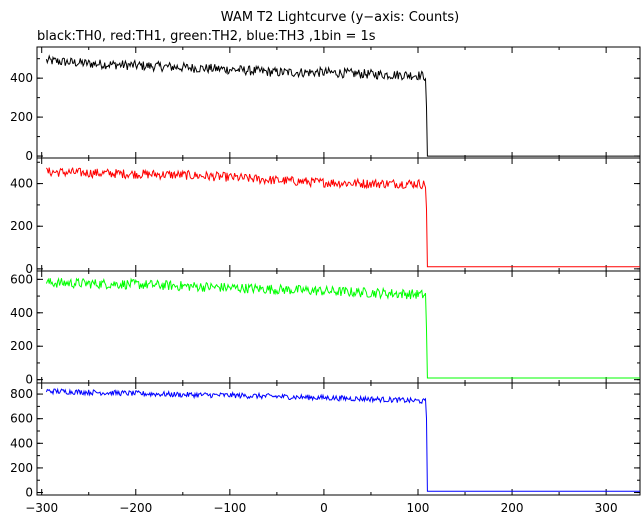 The height and width of the screenshot is (515, 643). What do you see at coordinates (41, 508) in the screenshot?
I see `x-tick-label: −300` at bounding box center [41, 508].